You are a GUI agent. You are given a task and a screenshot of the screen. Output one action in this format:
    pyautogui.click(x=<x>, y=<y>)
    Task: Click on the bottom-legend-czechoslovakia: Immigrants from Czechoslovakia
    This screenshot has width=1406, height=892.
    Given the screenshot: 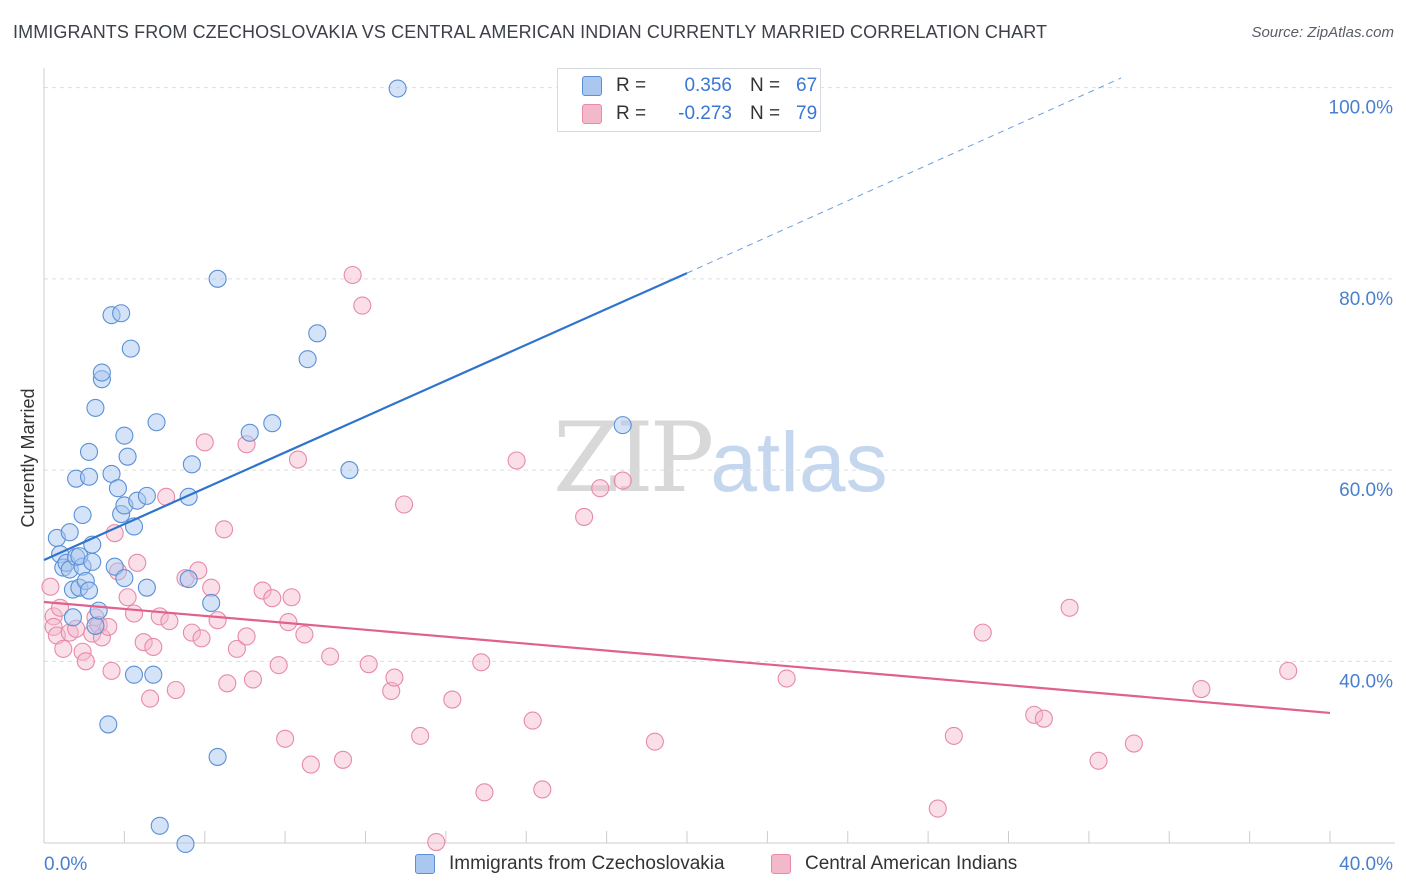 What is the action you would take?
    pyautogui.click(x=570, y=864)
    